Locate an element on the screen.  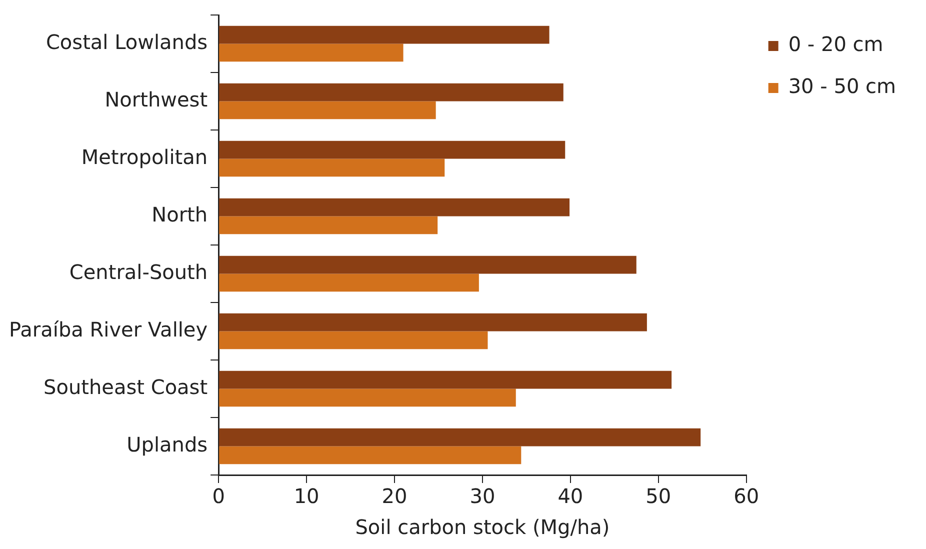
y-tick-label: Southeast Coast is located at coordinates (126, 386).